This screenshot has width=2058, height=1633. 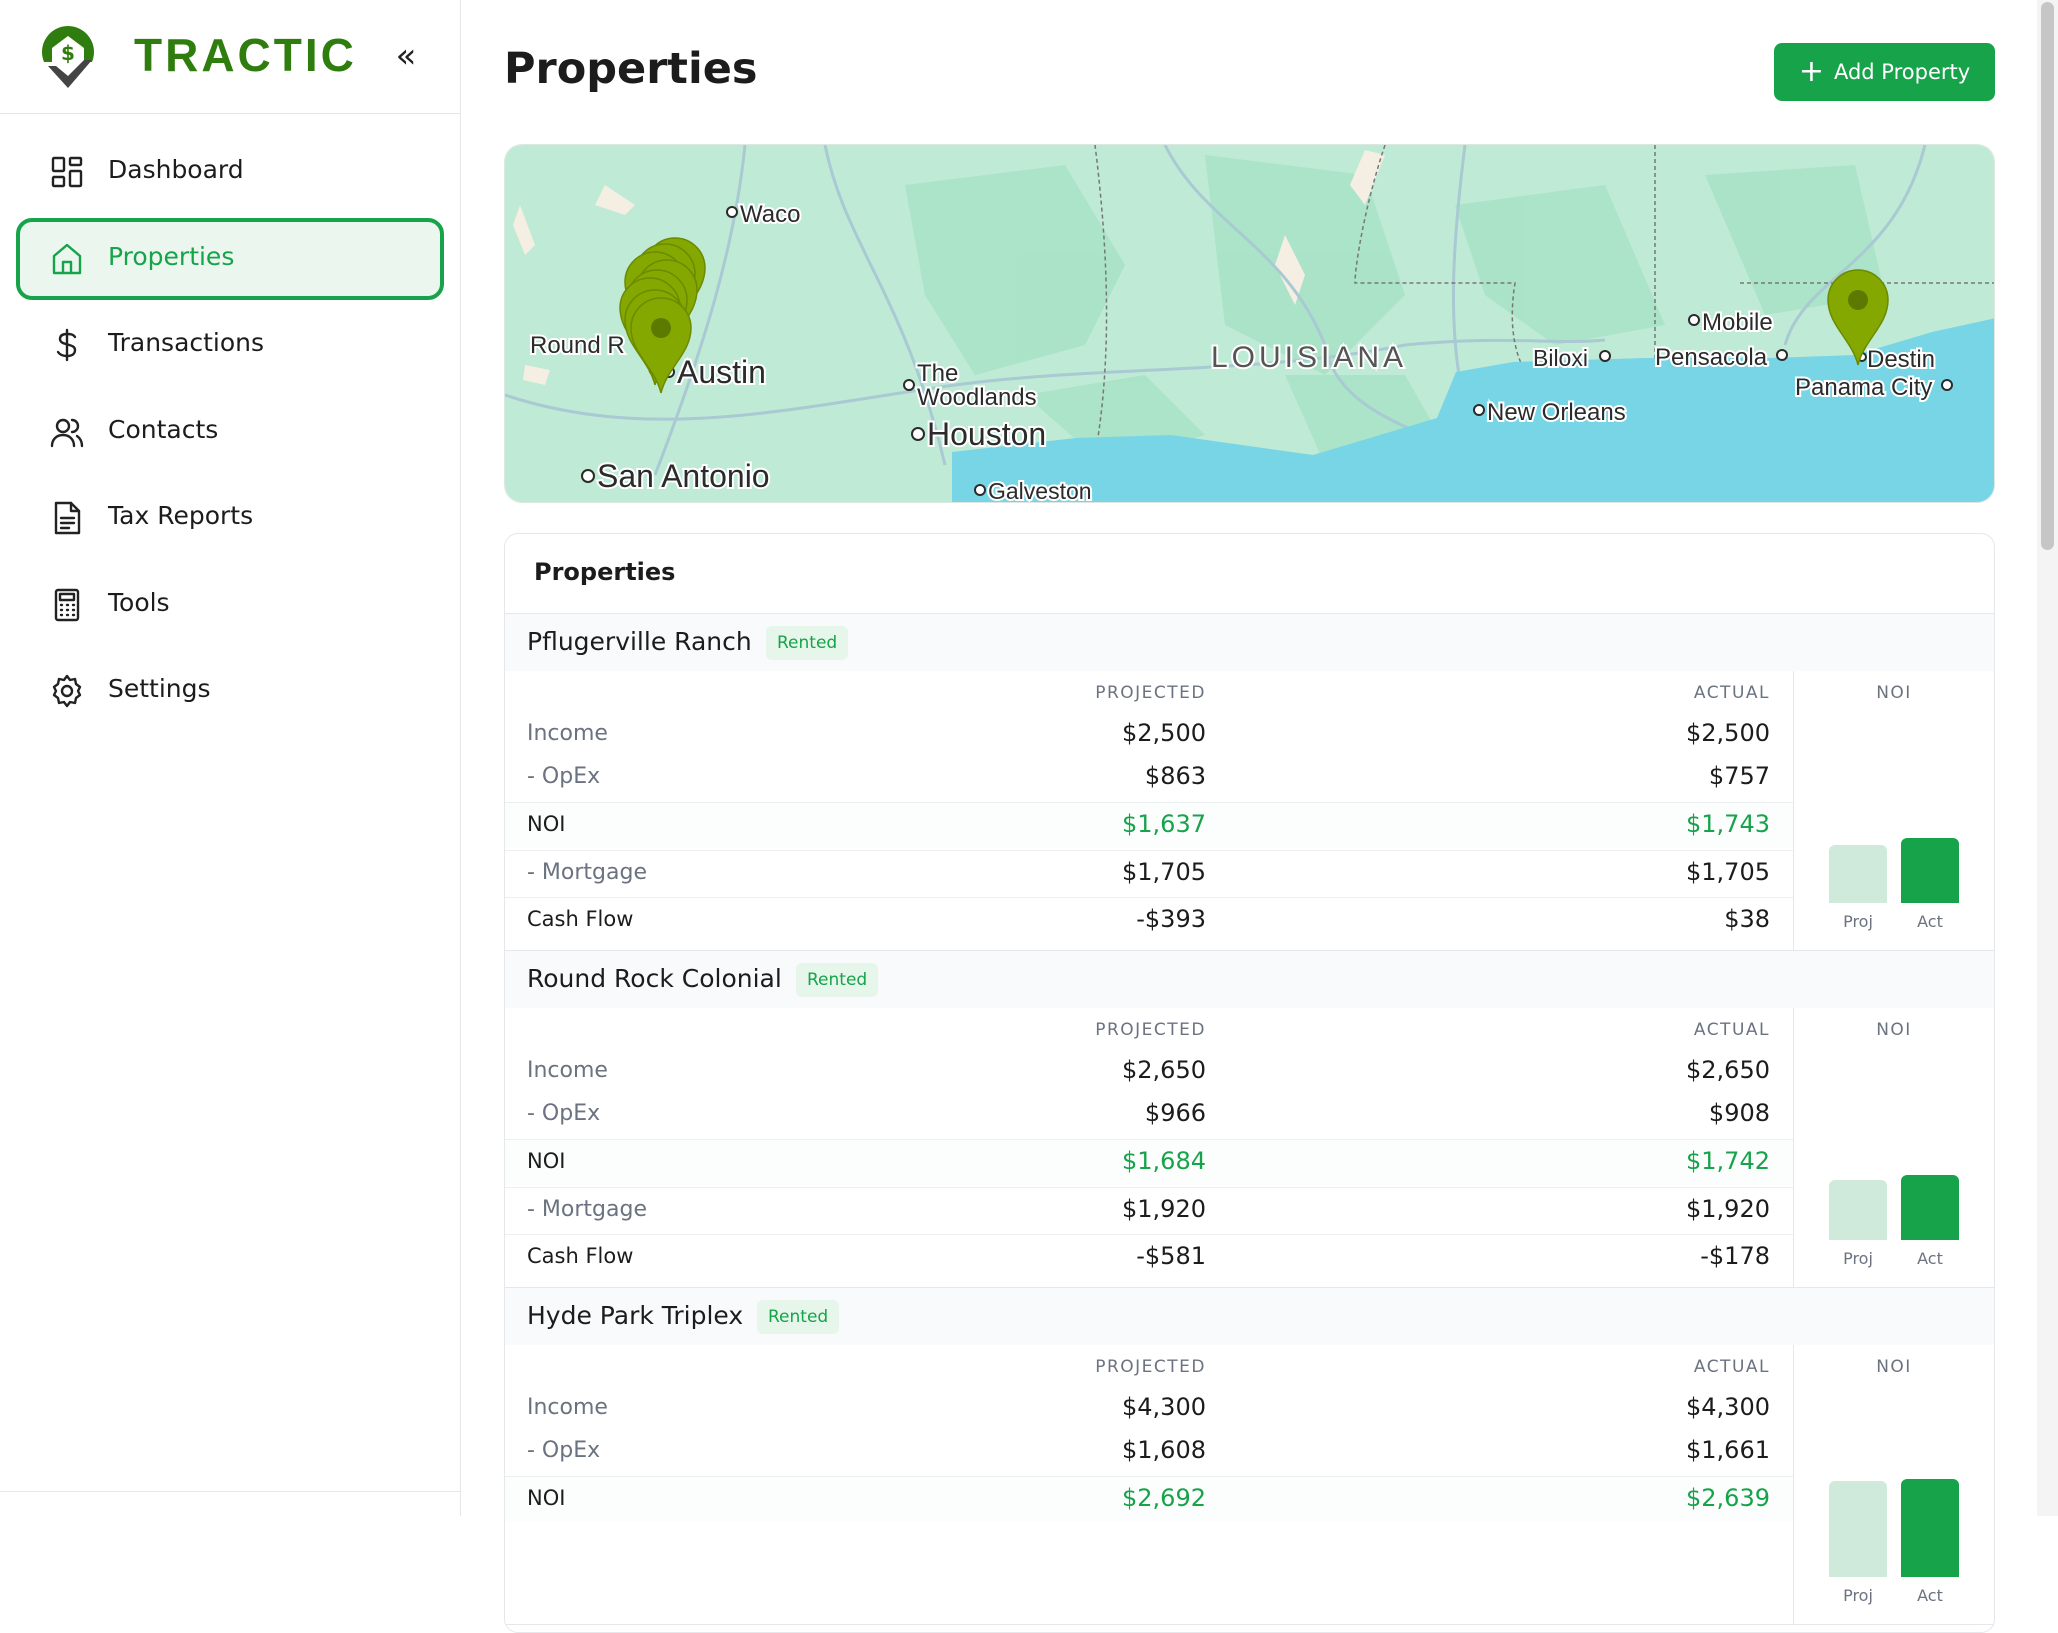 I want to click on chevrons-left-icon: «, so click(x=406, y=56).